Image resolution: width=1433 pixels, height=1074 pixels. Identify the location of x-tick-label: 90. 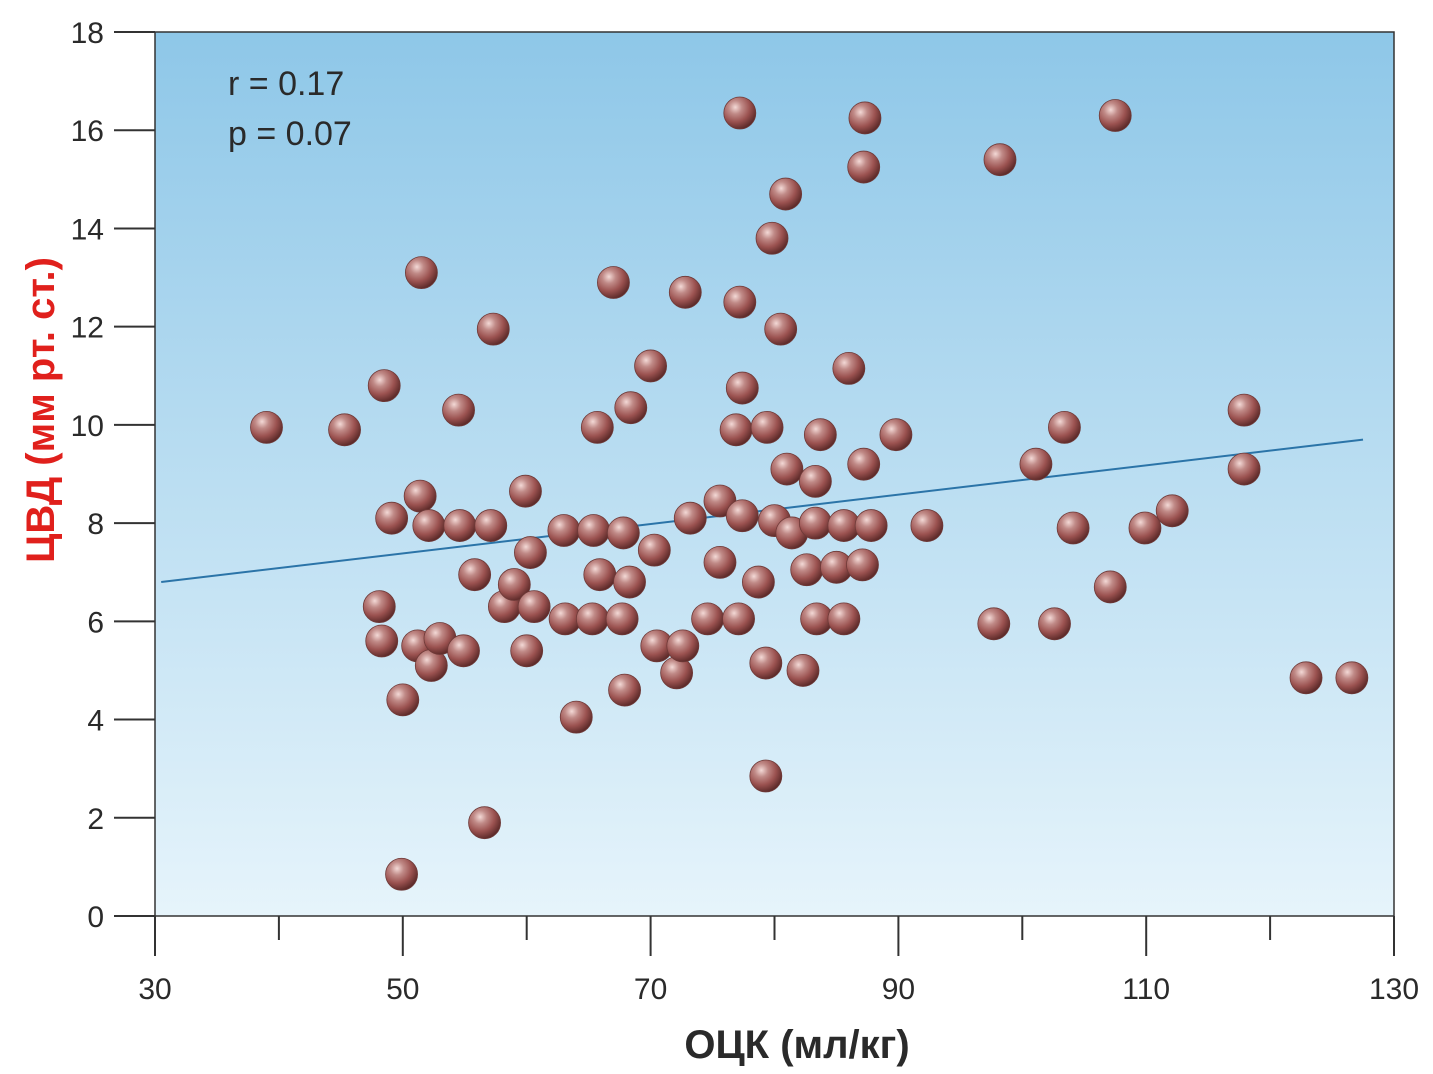
(898, 989).